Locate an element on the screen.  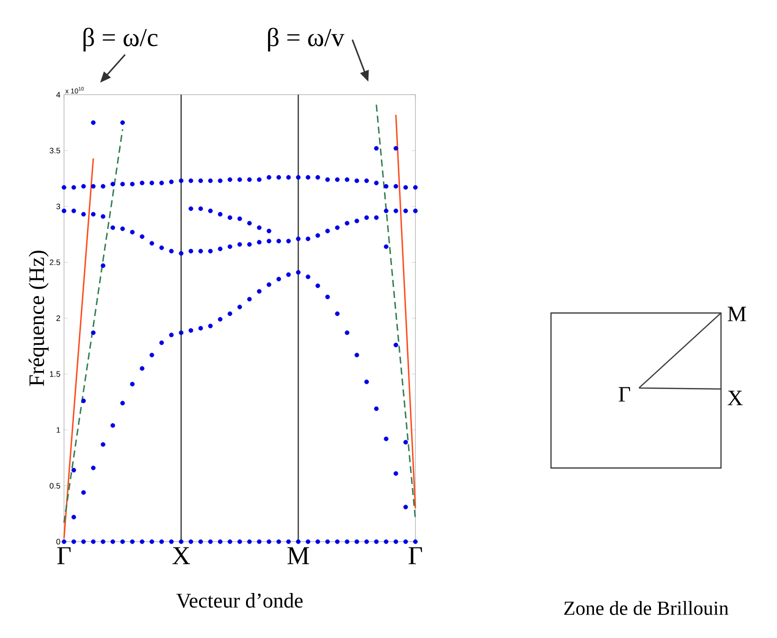
x-axis-title: Vecteur d’onde is located at coordinates (239, 600).